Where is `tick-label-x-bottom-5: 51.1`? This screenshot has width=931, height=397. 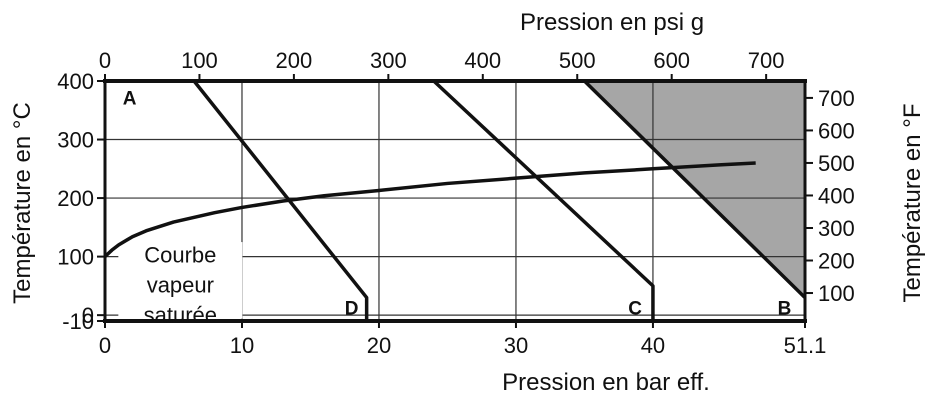 tick-label-x-bottom-5: 51.1 is located at coordinates (805, 345).